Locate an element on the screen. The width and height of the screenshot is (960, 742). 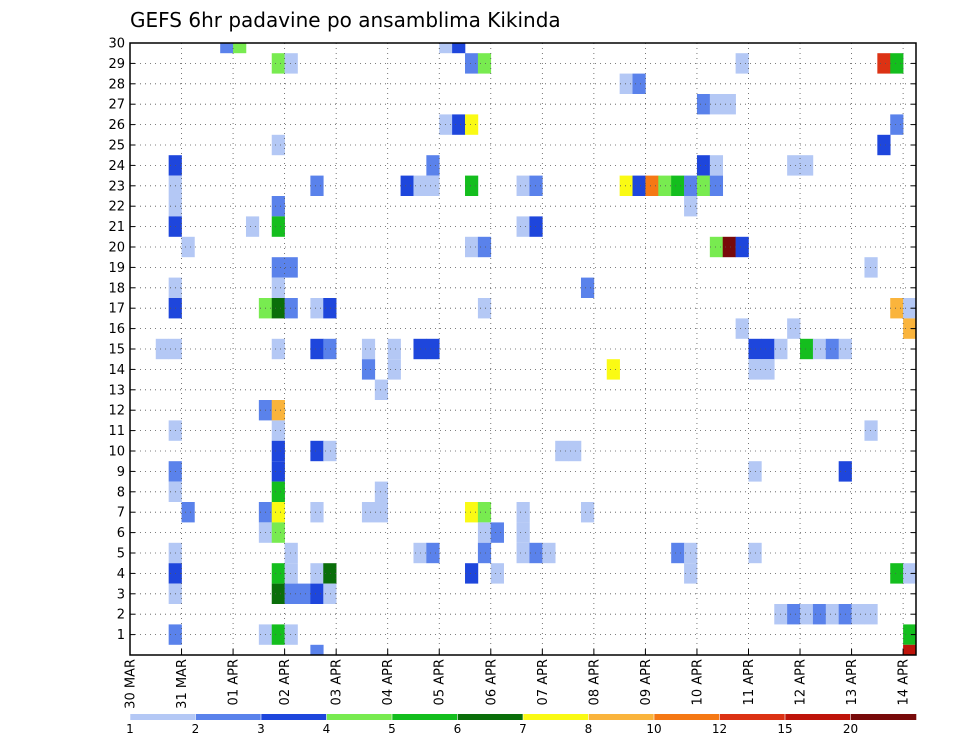
y-tick-label: 17 is located at coordinates (116, 309).